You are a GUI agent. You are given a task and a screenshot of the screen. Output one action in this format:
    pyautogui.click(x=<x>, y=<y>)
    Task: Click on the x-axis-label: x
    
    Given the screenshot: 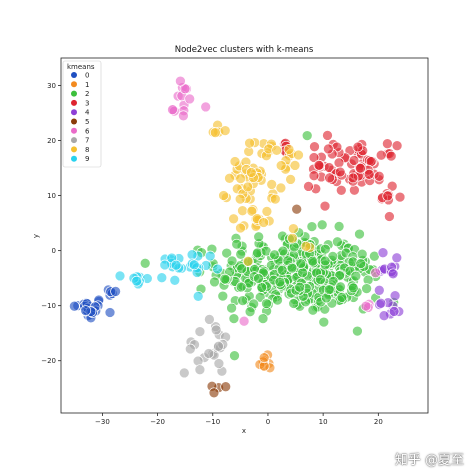 What is the action you would take?
    pyautogui.click(x=244, y=431)
    